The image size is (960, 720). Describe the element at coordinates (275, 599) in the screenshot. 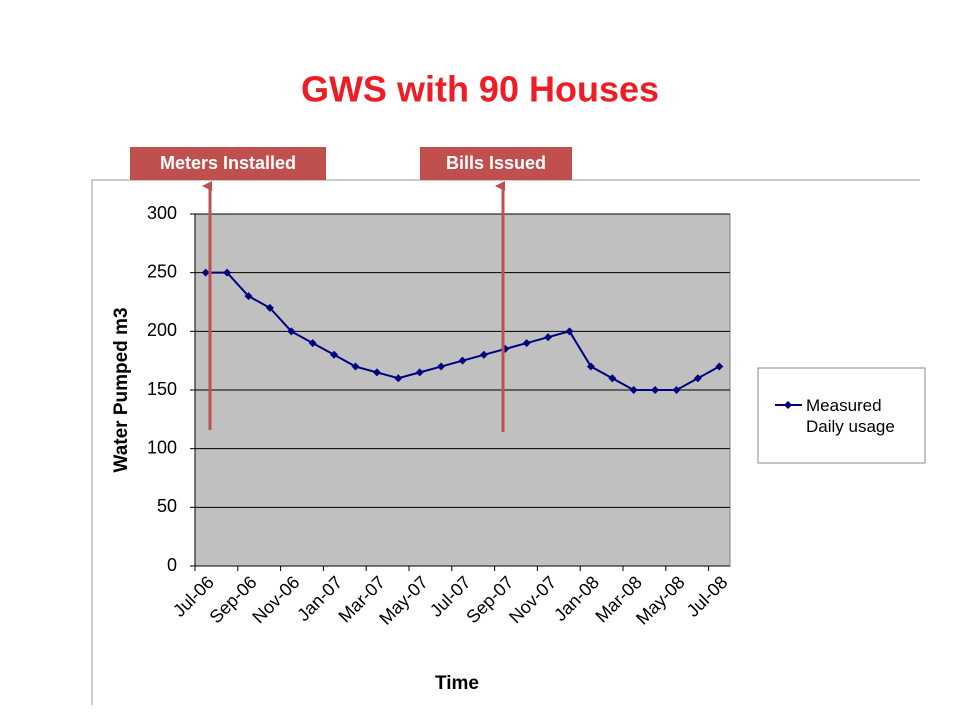

I see `x-tick-label: Nov-06` at that location.